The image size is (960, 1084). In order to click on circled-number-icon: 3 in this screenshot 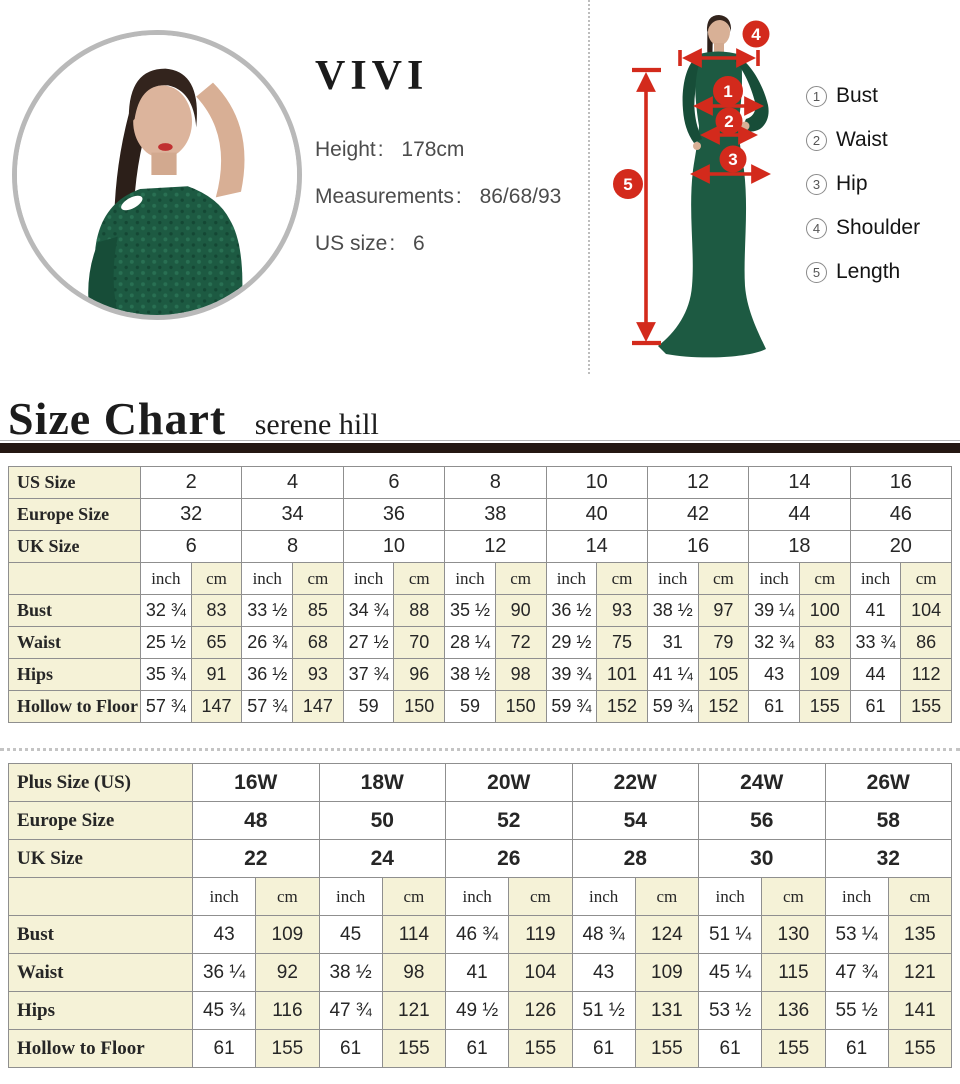, I will do `click(816, 184)`.